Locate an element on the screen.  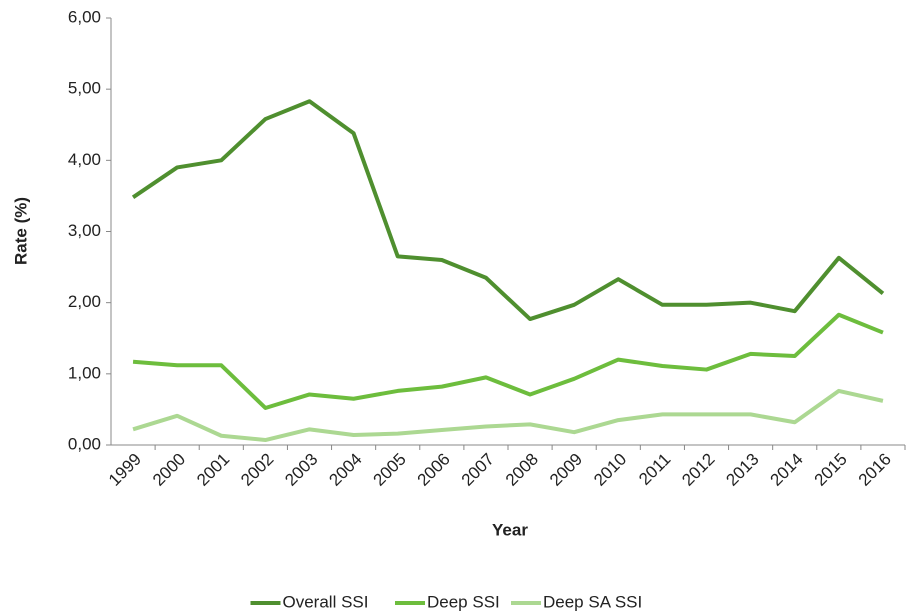
x-tick-label: 2014 is located at coordinates (787, 470).